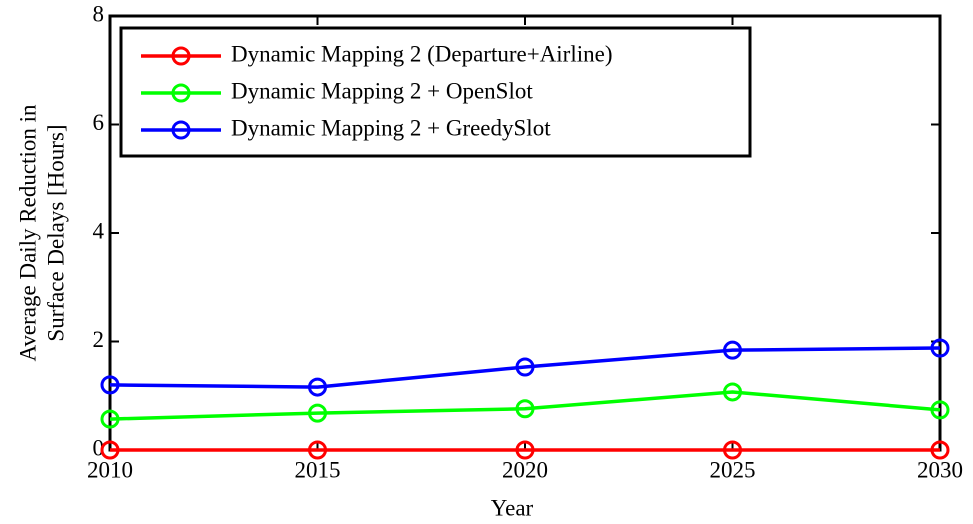 Image resolution: width=973 pixels, height=524 pixels. Describe the element at coordinates (525, 469) in the screenshot. I see `x-tick-label: 2020` at that location.